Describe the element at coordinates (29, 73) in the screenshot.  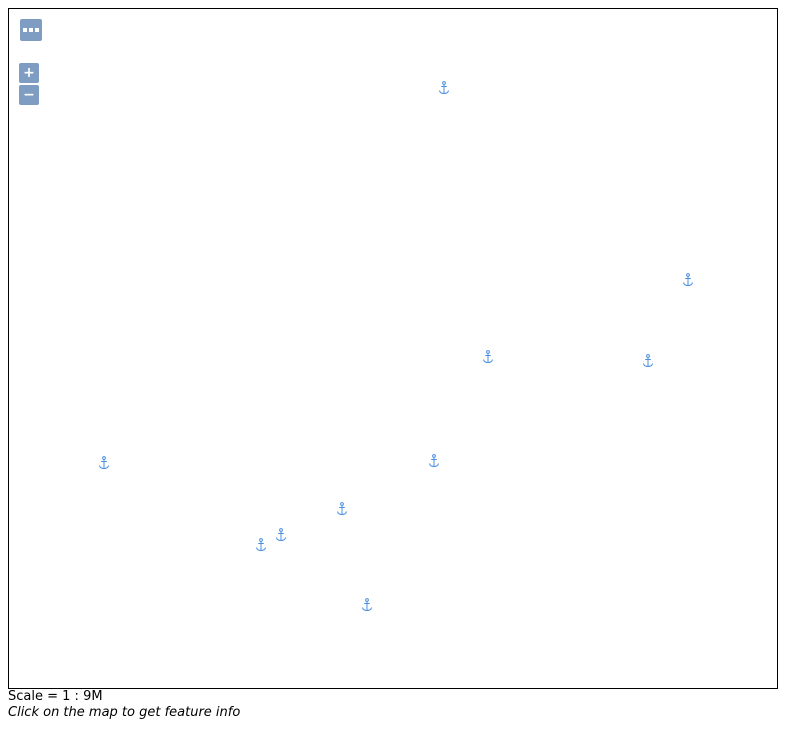
I see `zoom-in-button: +` at that location.